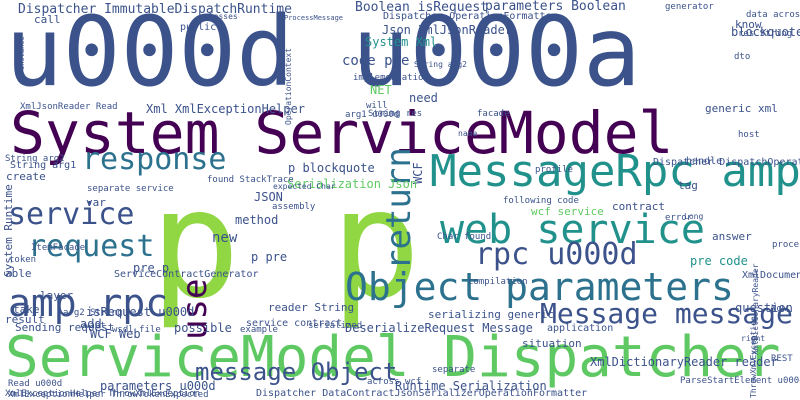  I want to click on cloud-word: generic xml, so click(741, 108).